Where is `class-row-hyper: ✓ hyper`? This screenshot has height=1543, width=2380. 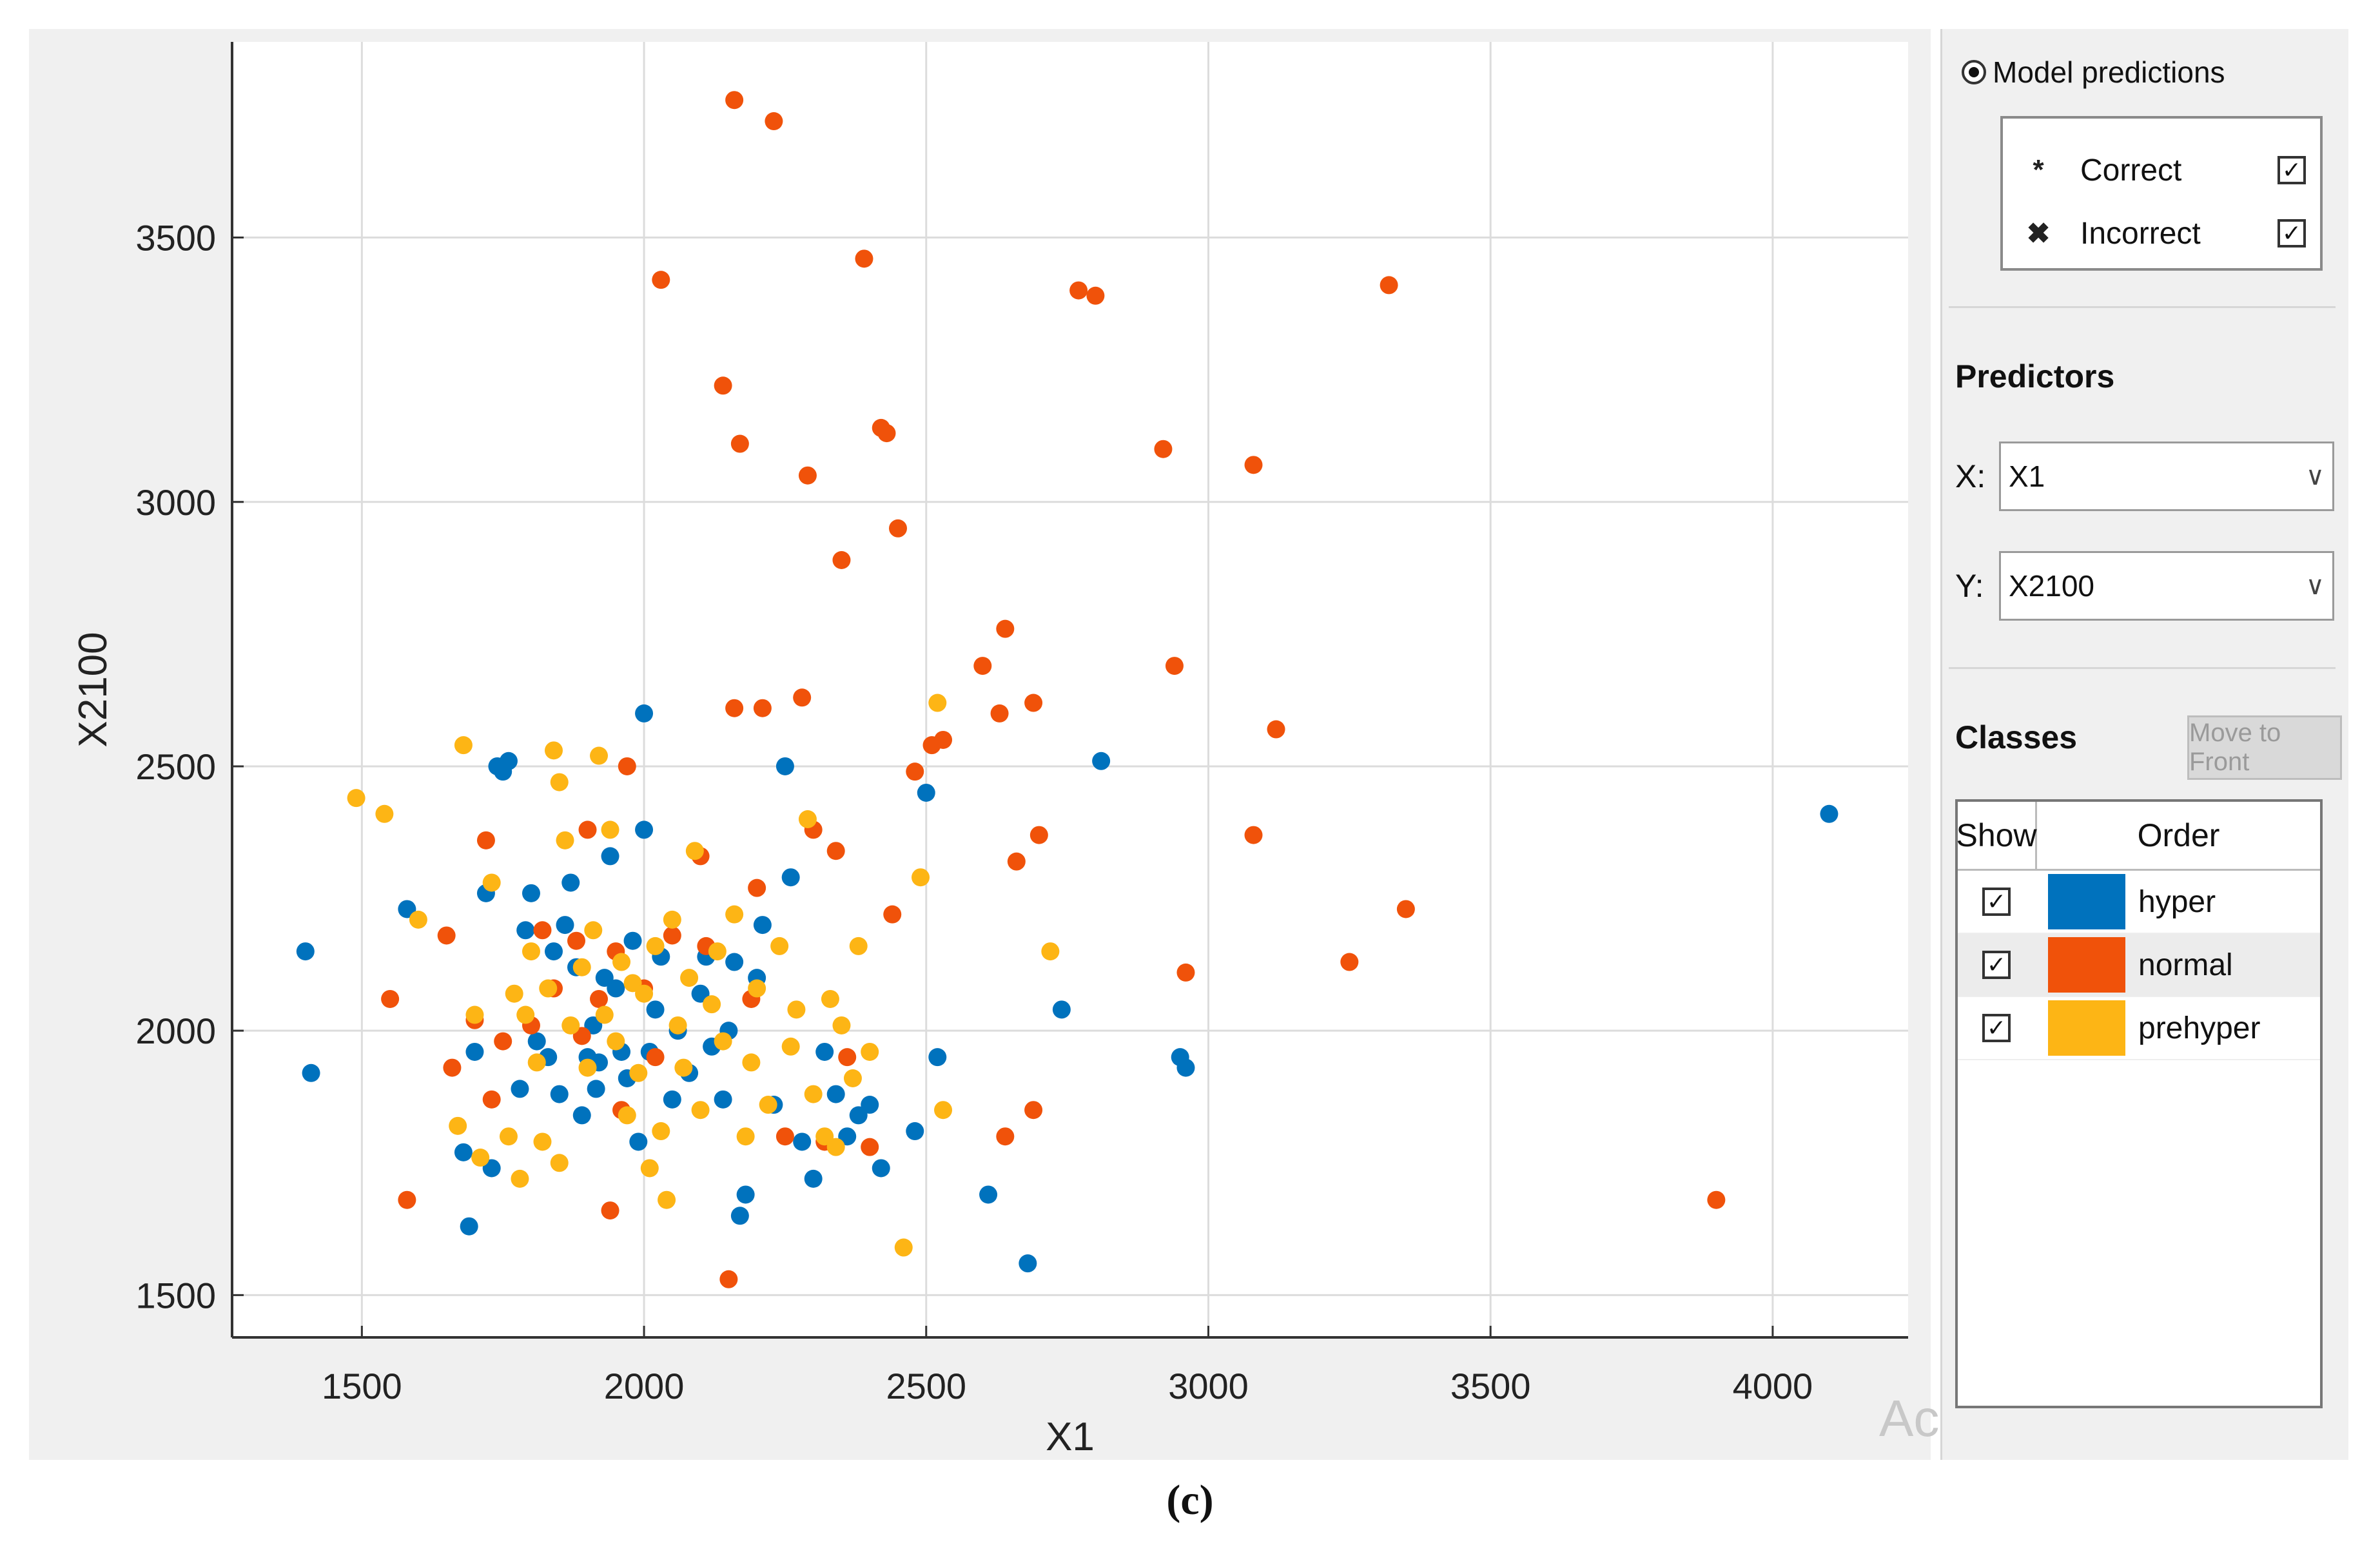 class-row-hyper: ✓ hyper is located at coordinates (2139, 903).